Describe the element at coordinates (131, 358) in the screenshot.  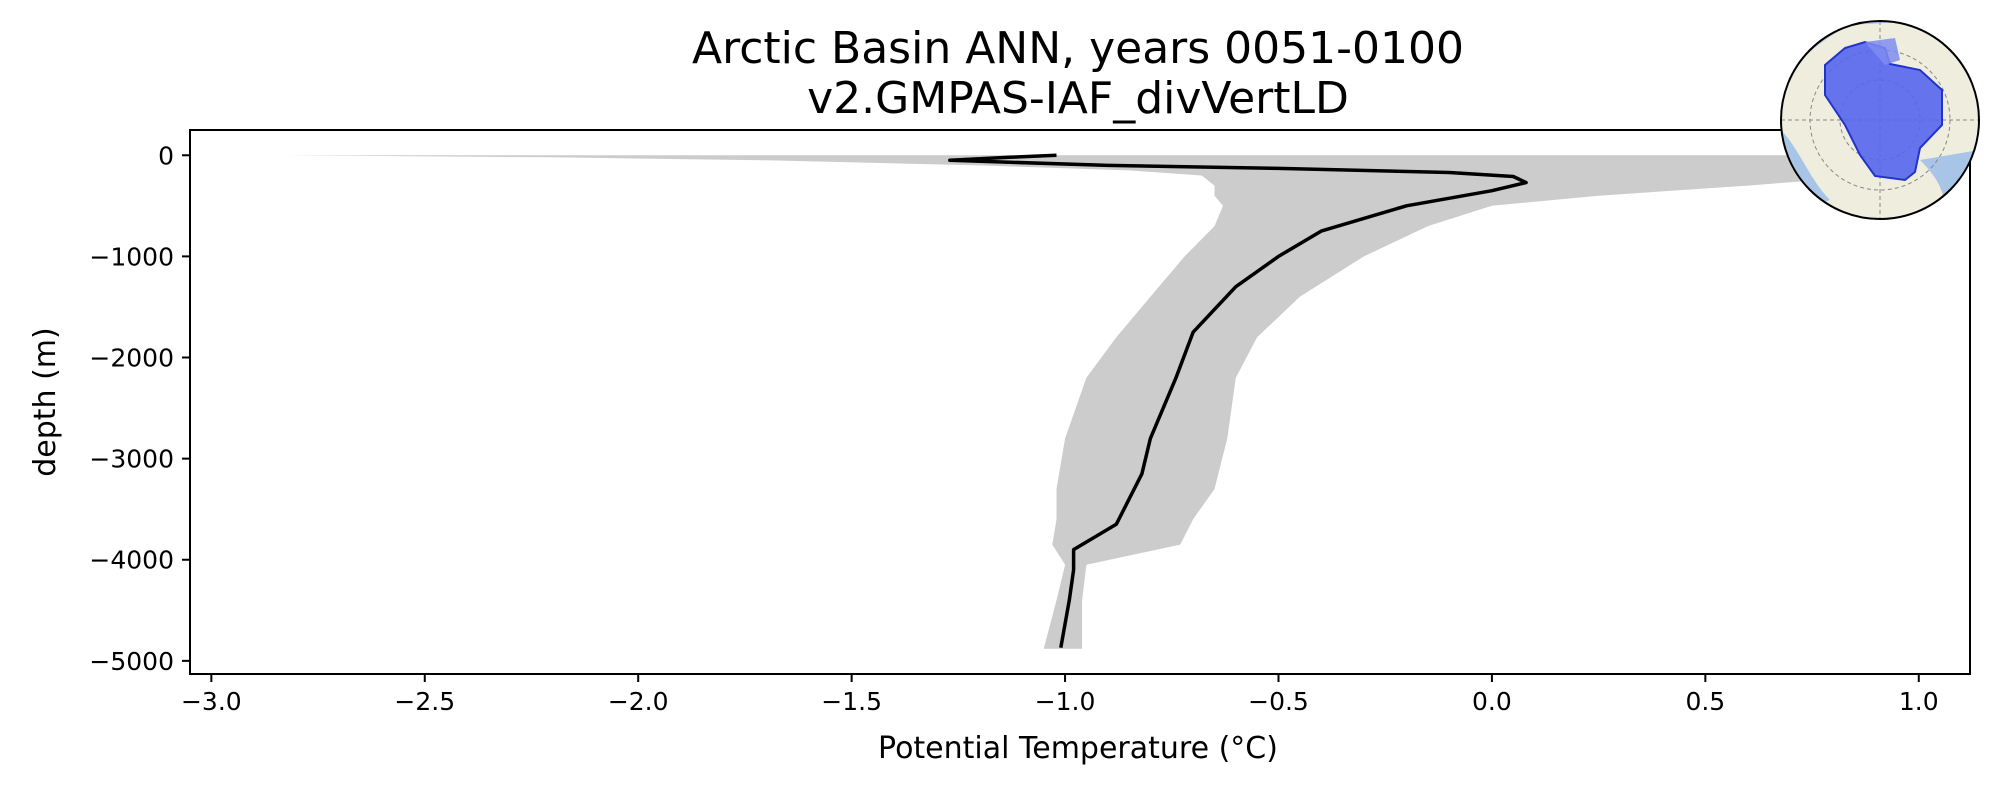
I see `y-tick-label: −2000` at that location.